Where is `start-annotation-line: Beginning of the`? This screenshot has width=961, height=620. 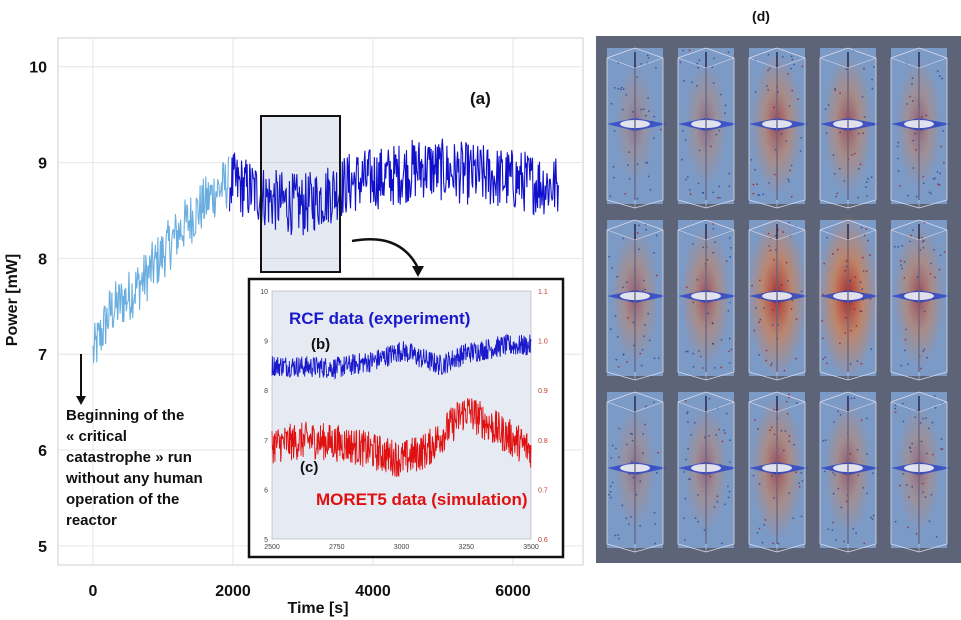 start-annotation-line: Beginning of the is located at coordinates (125, 415).